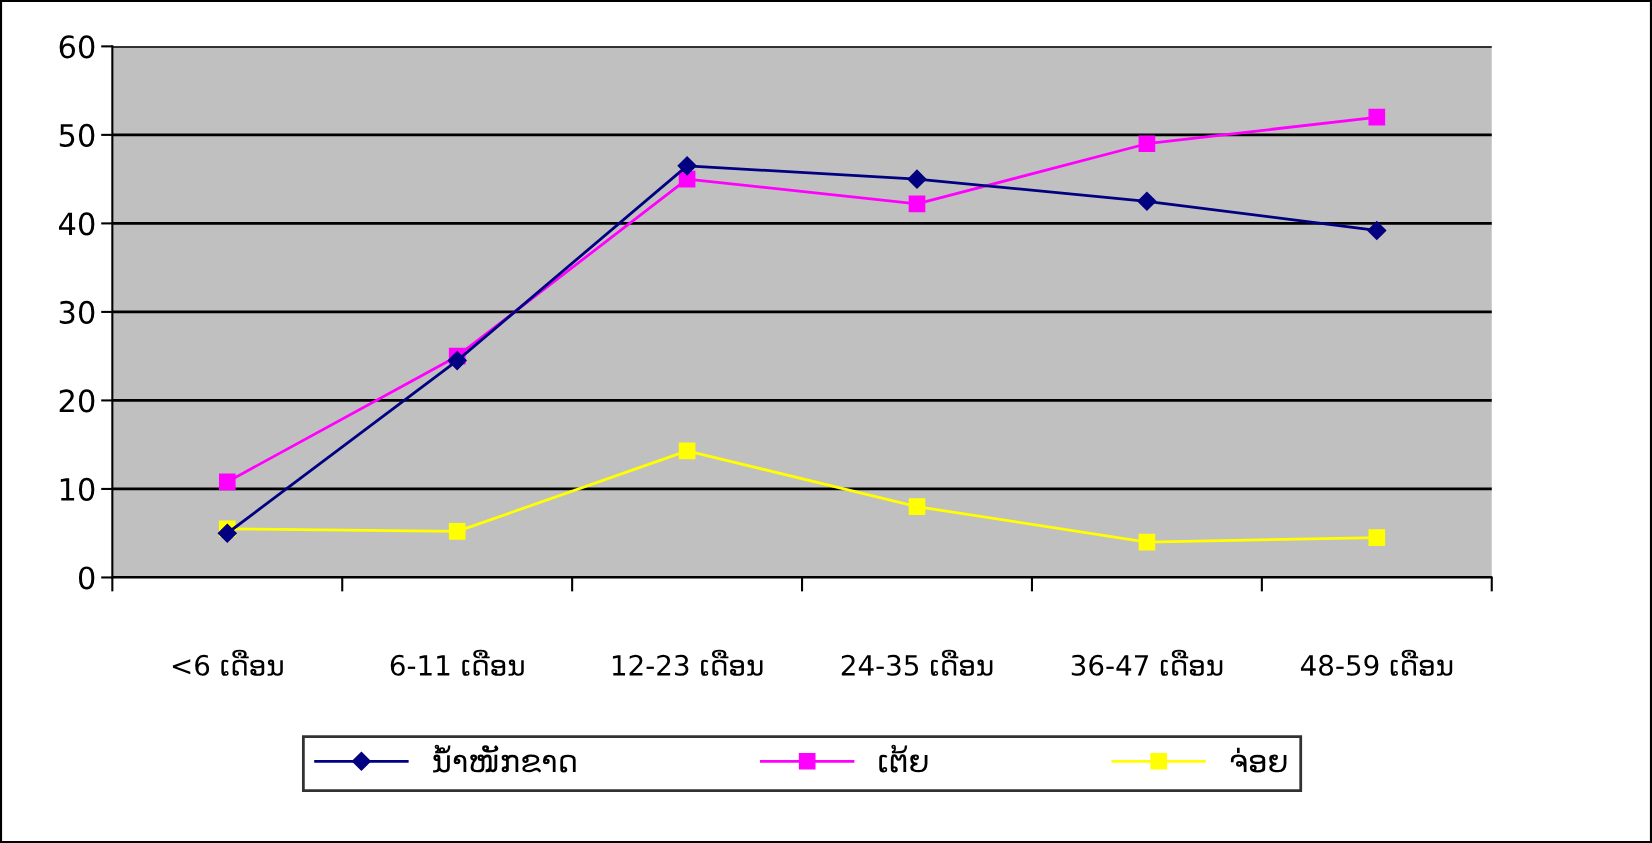  I want to click on legend-label: ເຕ້ຍ, so click(903, 758).